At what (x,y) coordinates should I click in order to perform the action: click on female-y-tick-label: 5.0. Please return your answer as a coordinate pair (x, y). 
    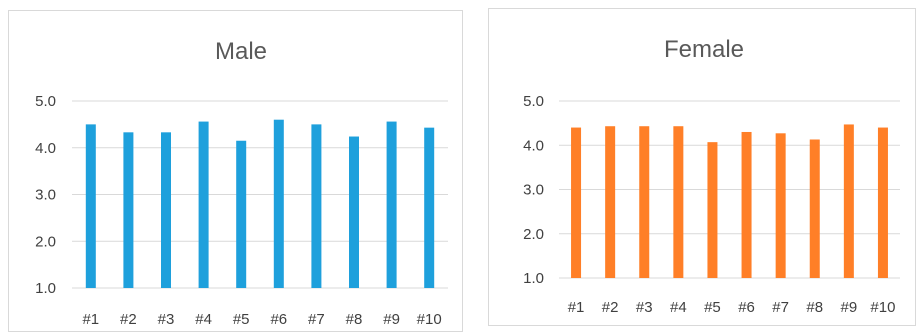
    Looking at the image, I should click on (533, 101).